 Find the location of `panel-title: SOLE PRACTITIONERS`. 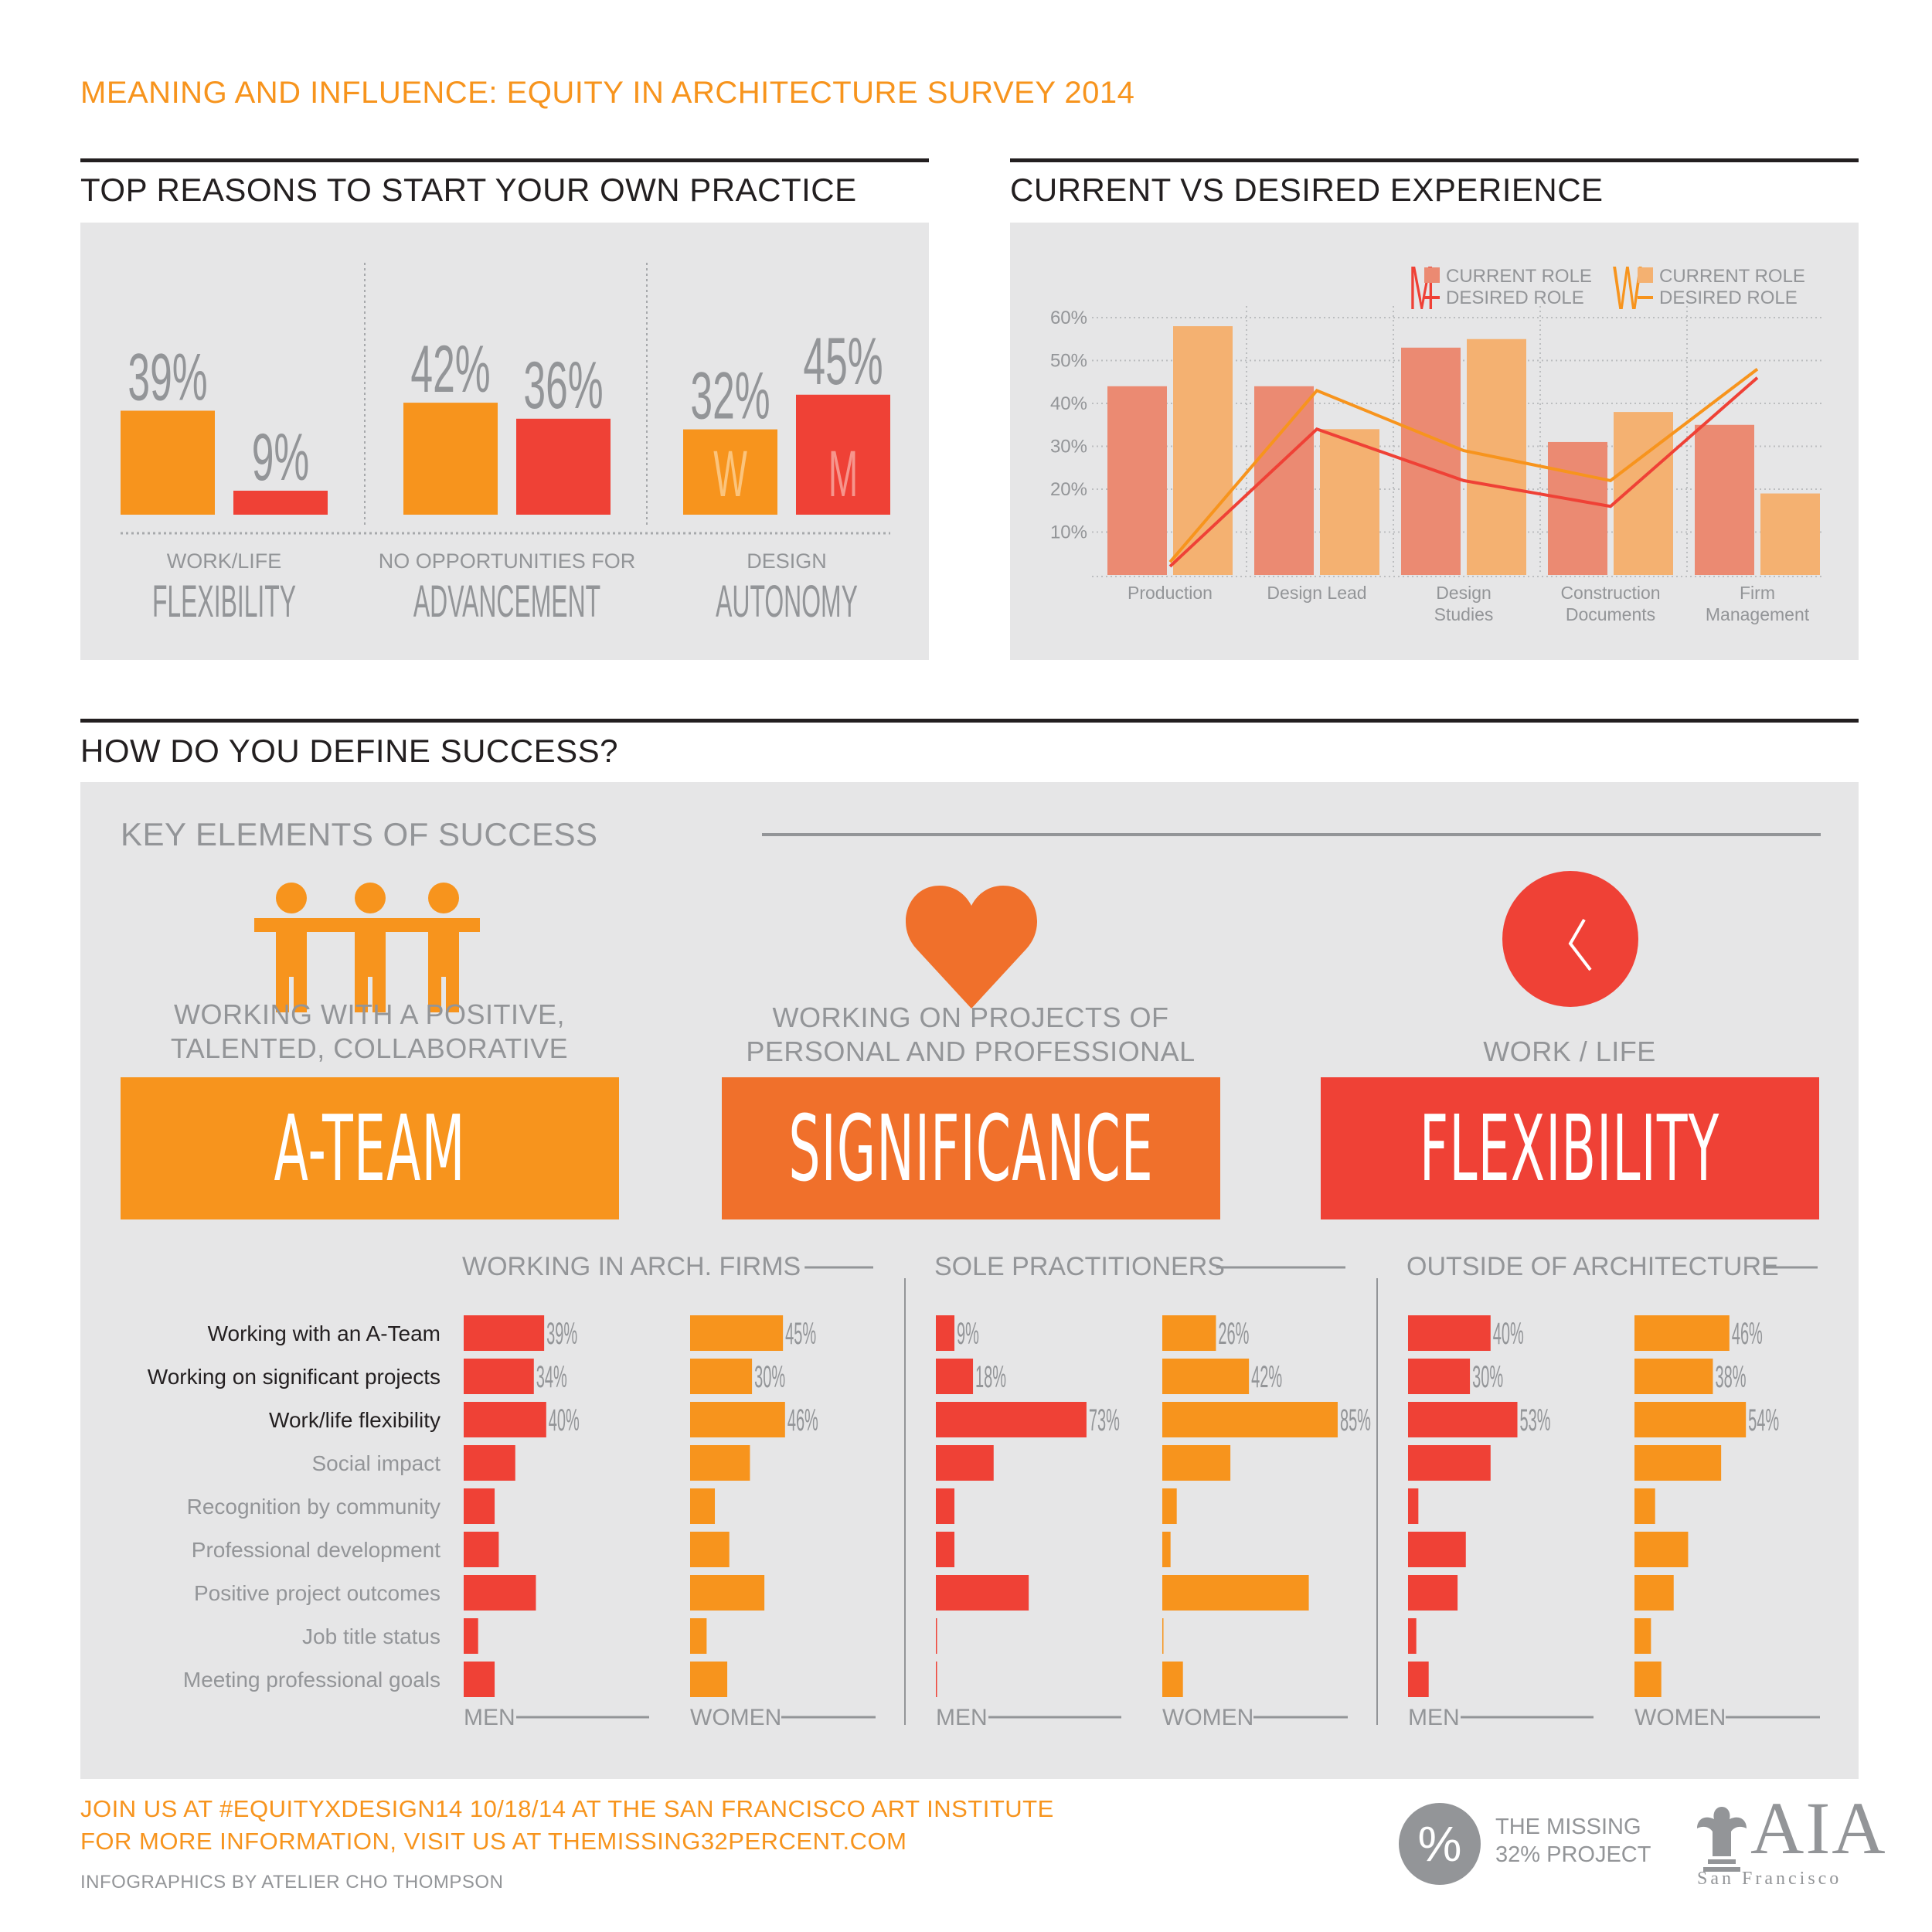

panel-title: SOLE PRACTITIONERS is located at coordinates (1079, 1267).